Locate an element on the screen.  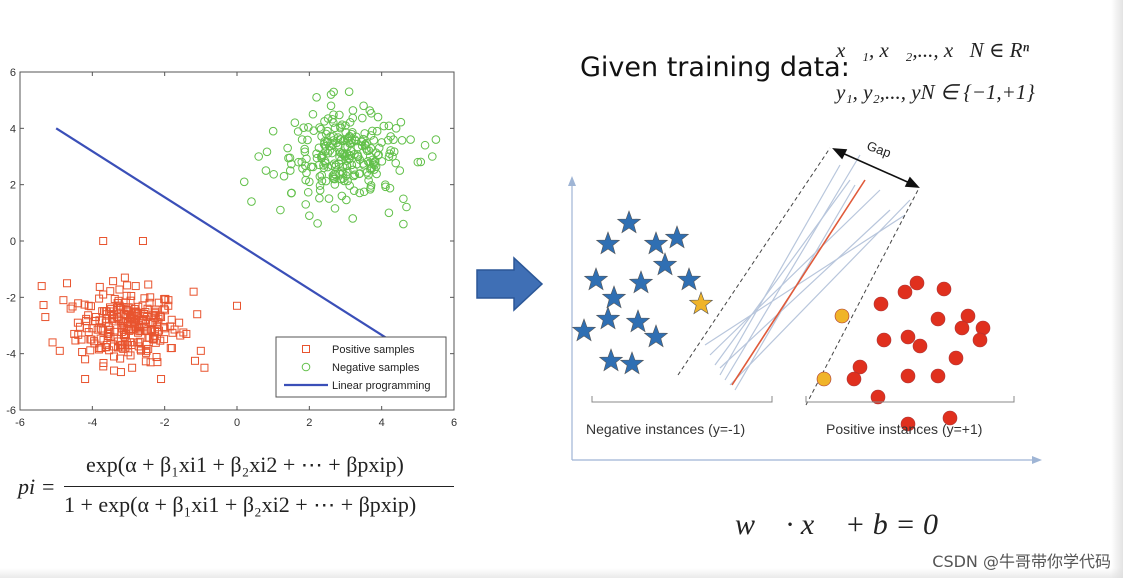
legend-entry: Positive samples is located at coordinates (373, 350).